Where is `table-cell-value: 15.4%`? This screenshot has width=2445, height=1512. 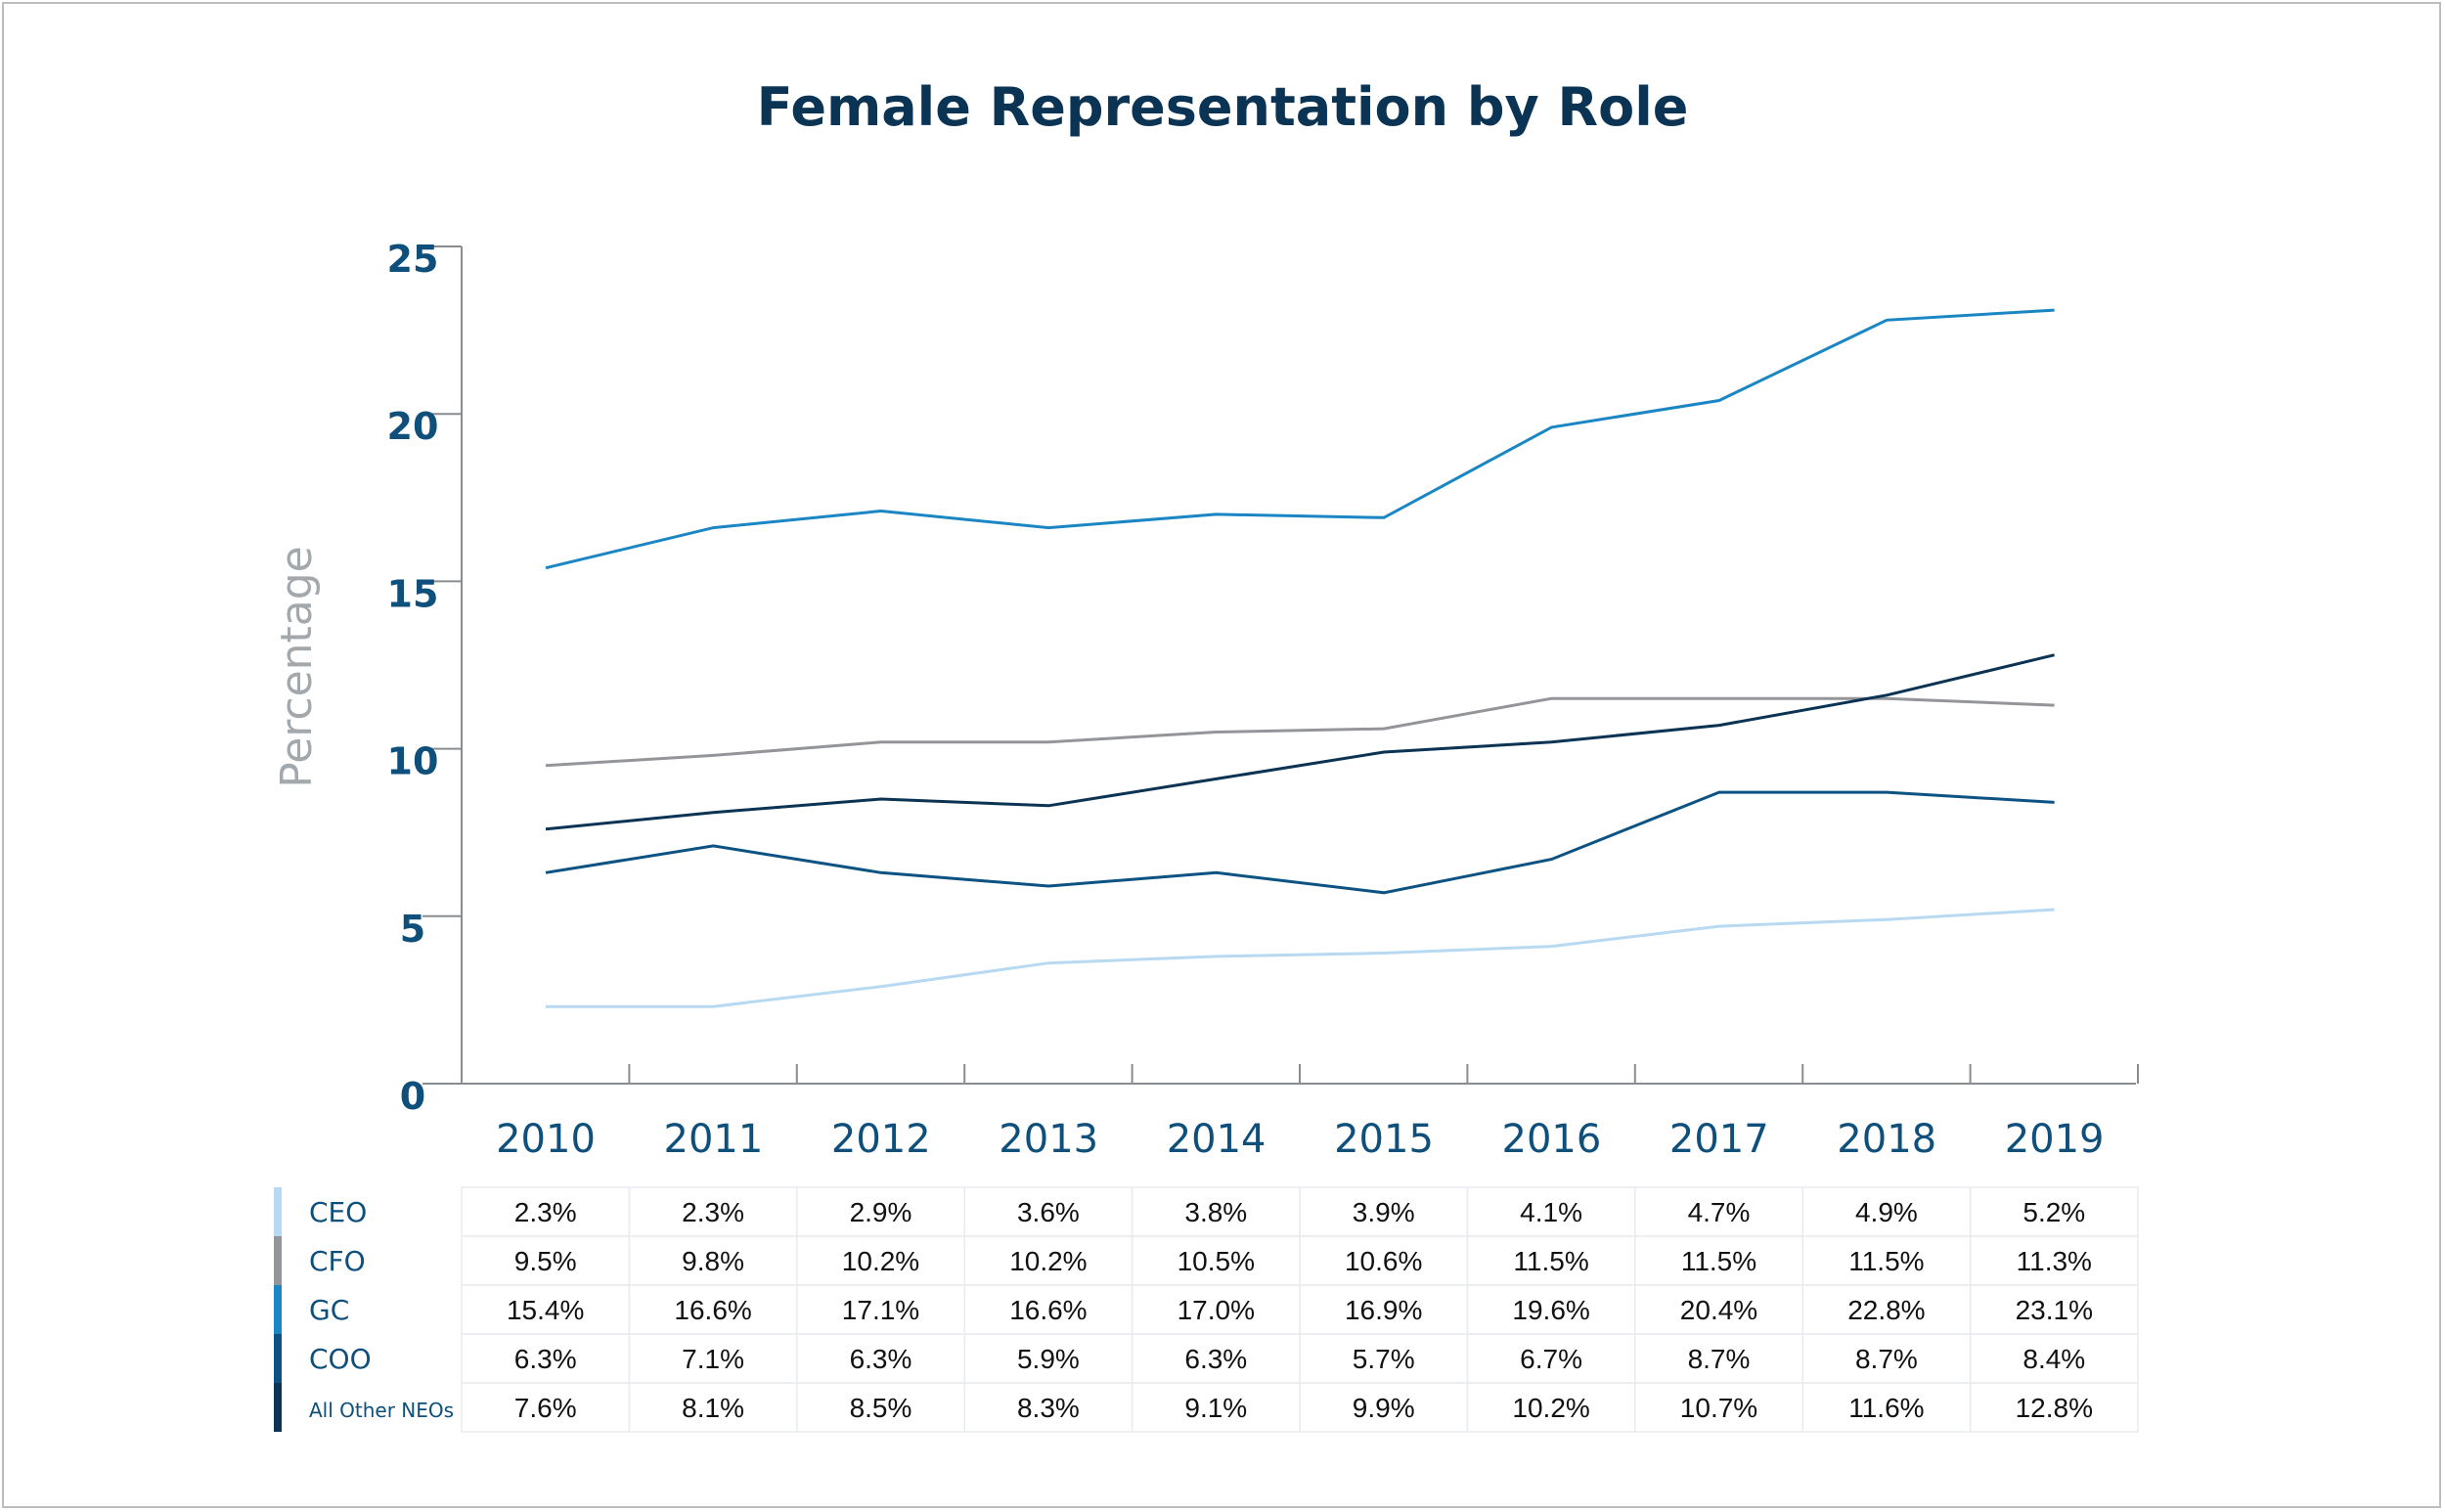
table-cell-value: 15.4% is located at coordinates (545, 1310).